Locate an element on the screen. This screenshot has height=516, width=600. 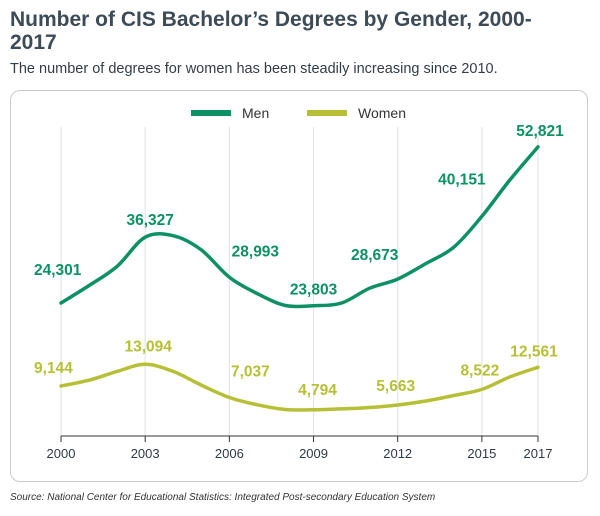
legend-label-men: Men is located at coordinates (255, 113).